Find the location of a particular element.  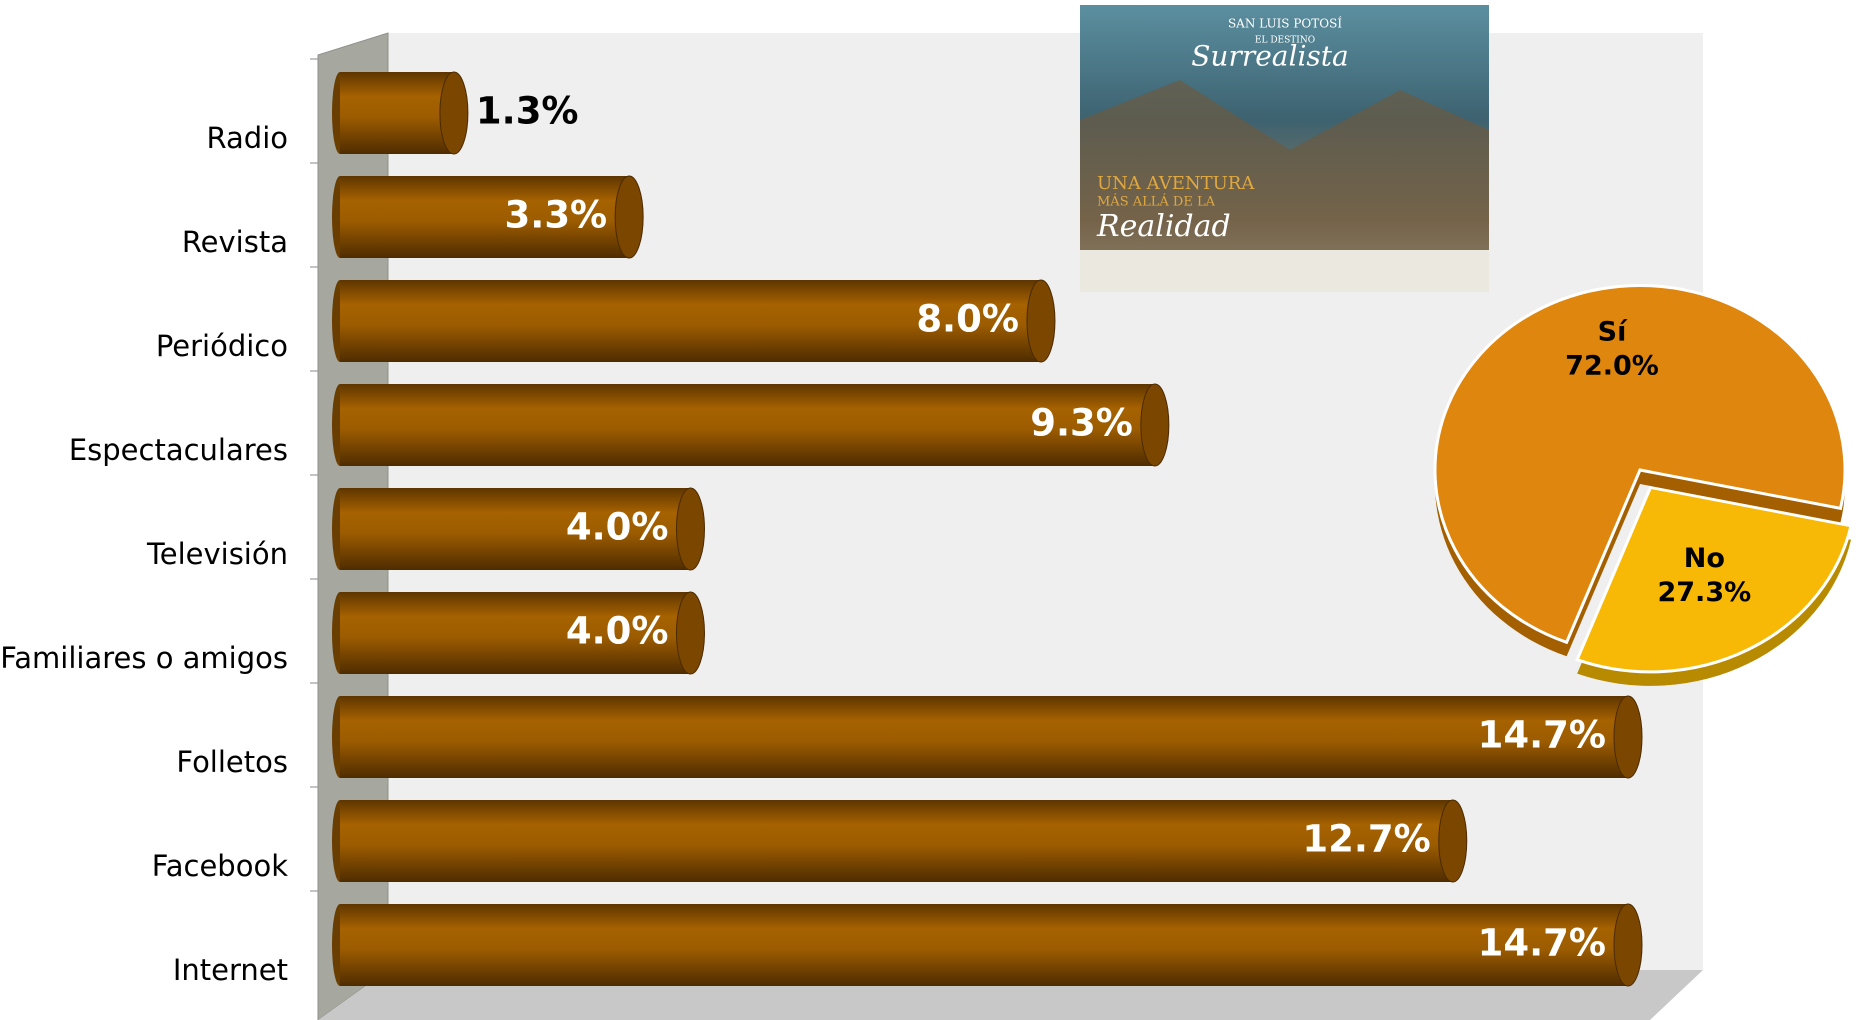

value-label: 9.3% is located at coordinates (1081, 423).